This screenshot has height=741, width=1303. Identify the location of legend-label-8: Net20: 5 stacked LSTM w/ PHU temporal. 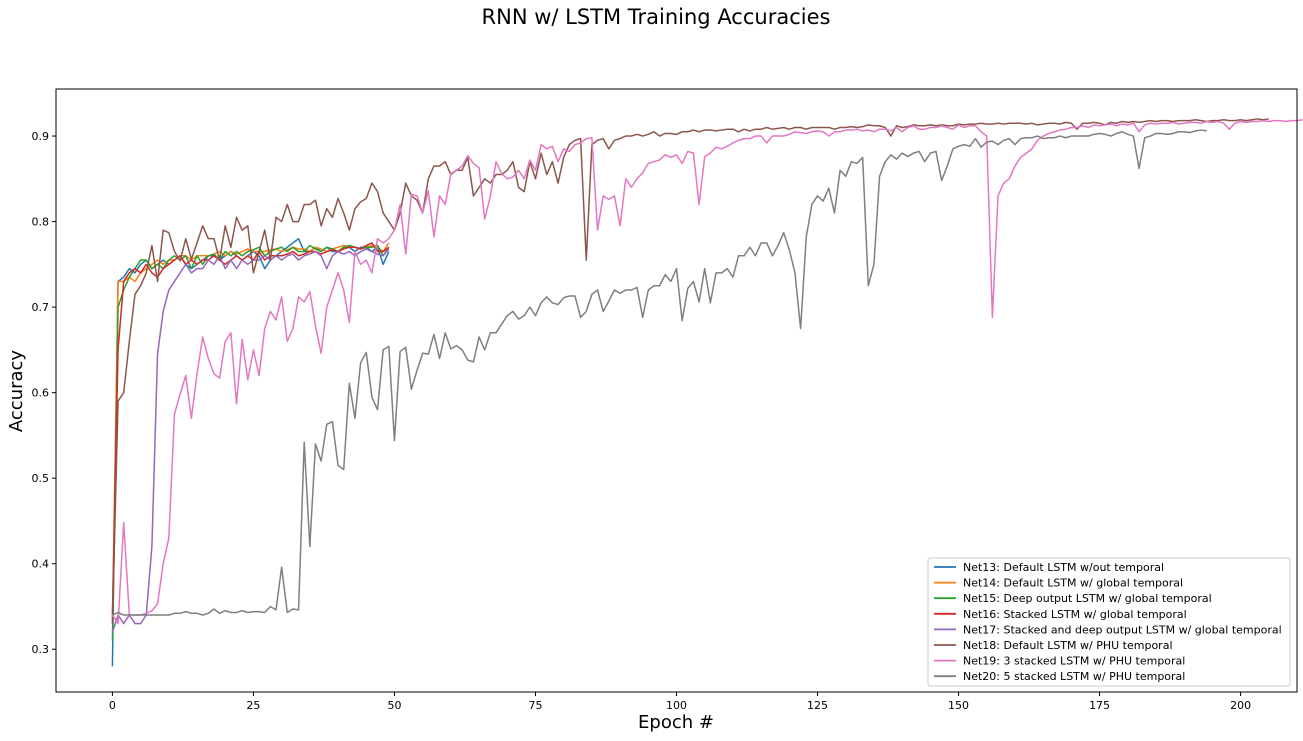
(1074, 676).